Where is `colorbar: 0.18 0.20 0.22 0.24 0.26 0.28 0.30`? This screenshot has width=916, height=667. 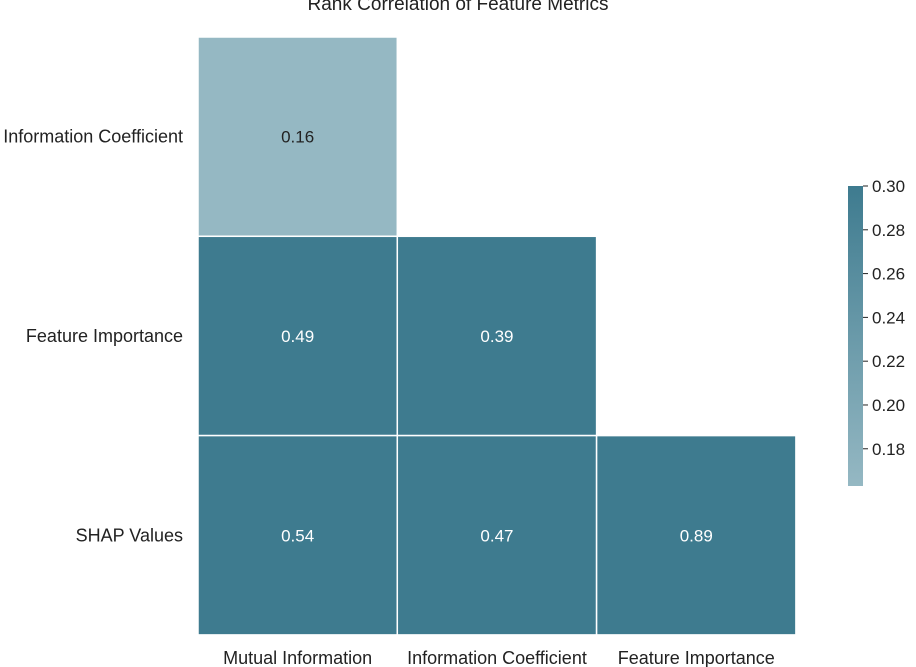
colorbar: 0.18 0.20 0.22 0.24 0.26 0.28 0.30 is located at coordinates (876, 331).